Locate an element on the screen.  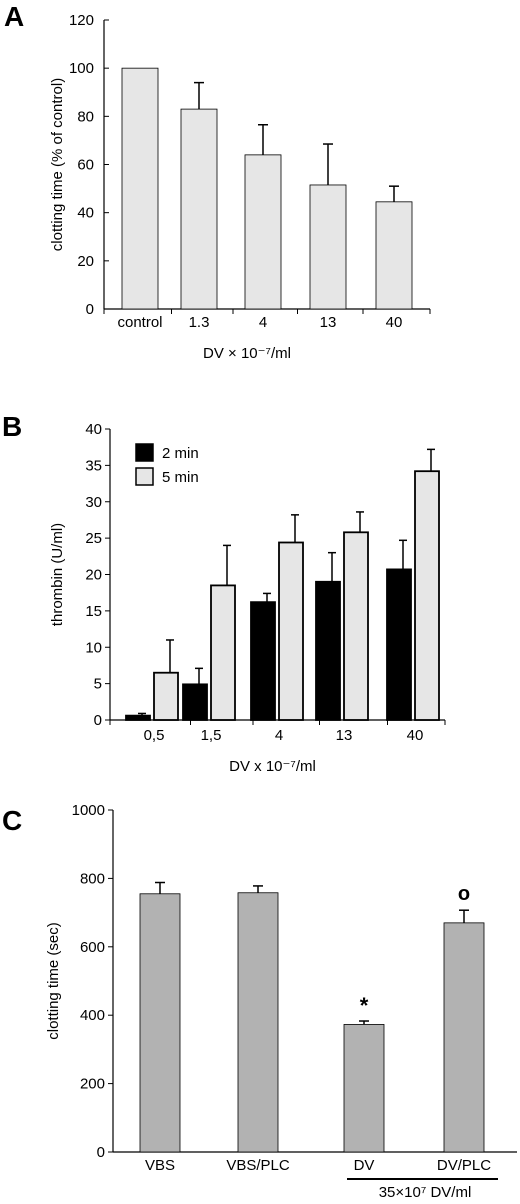
x-axis-title: DV x 10⁻⁷/ml is located at coordinates (272, 766).